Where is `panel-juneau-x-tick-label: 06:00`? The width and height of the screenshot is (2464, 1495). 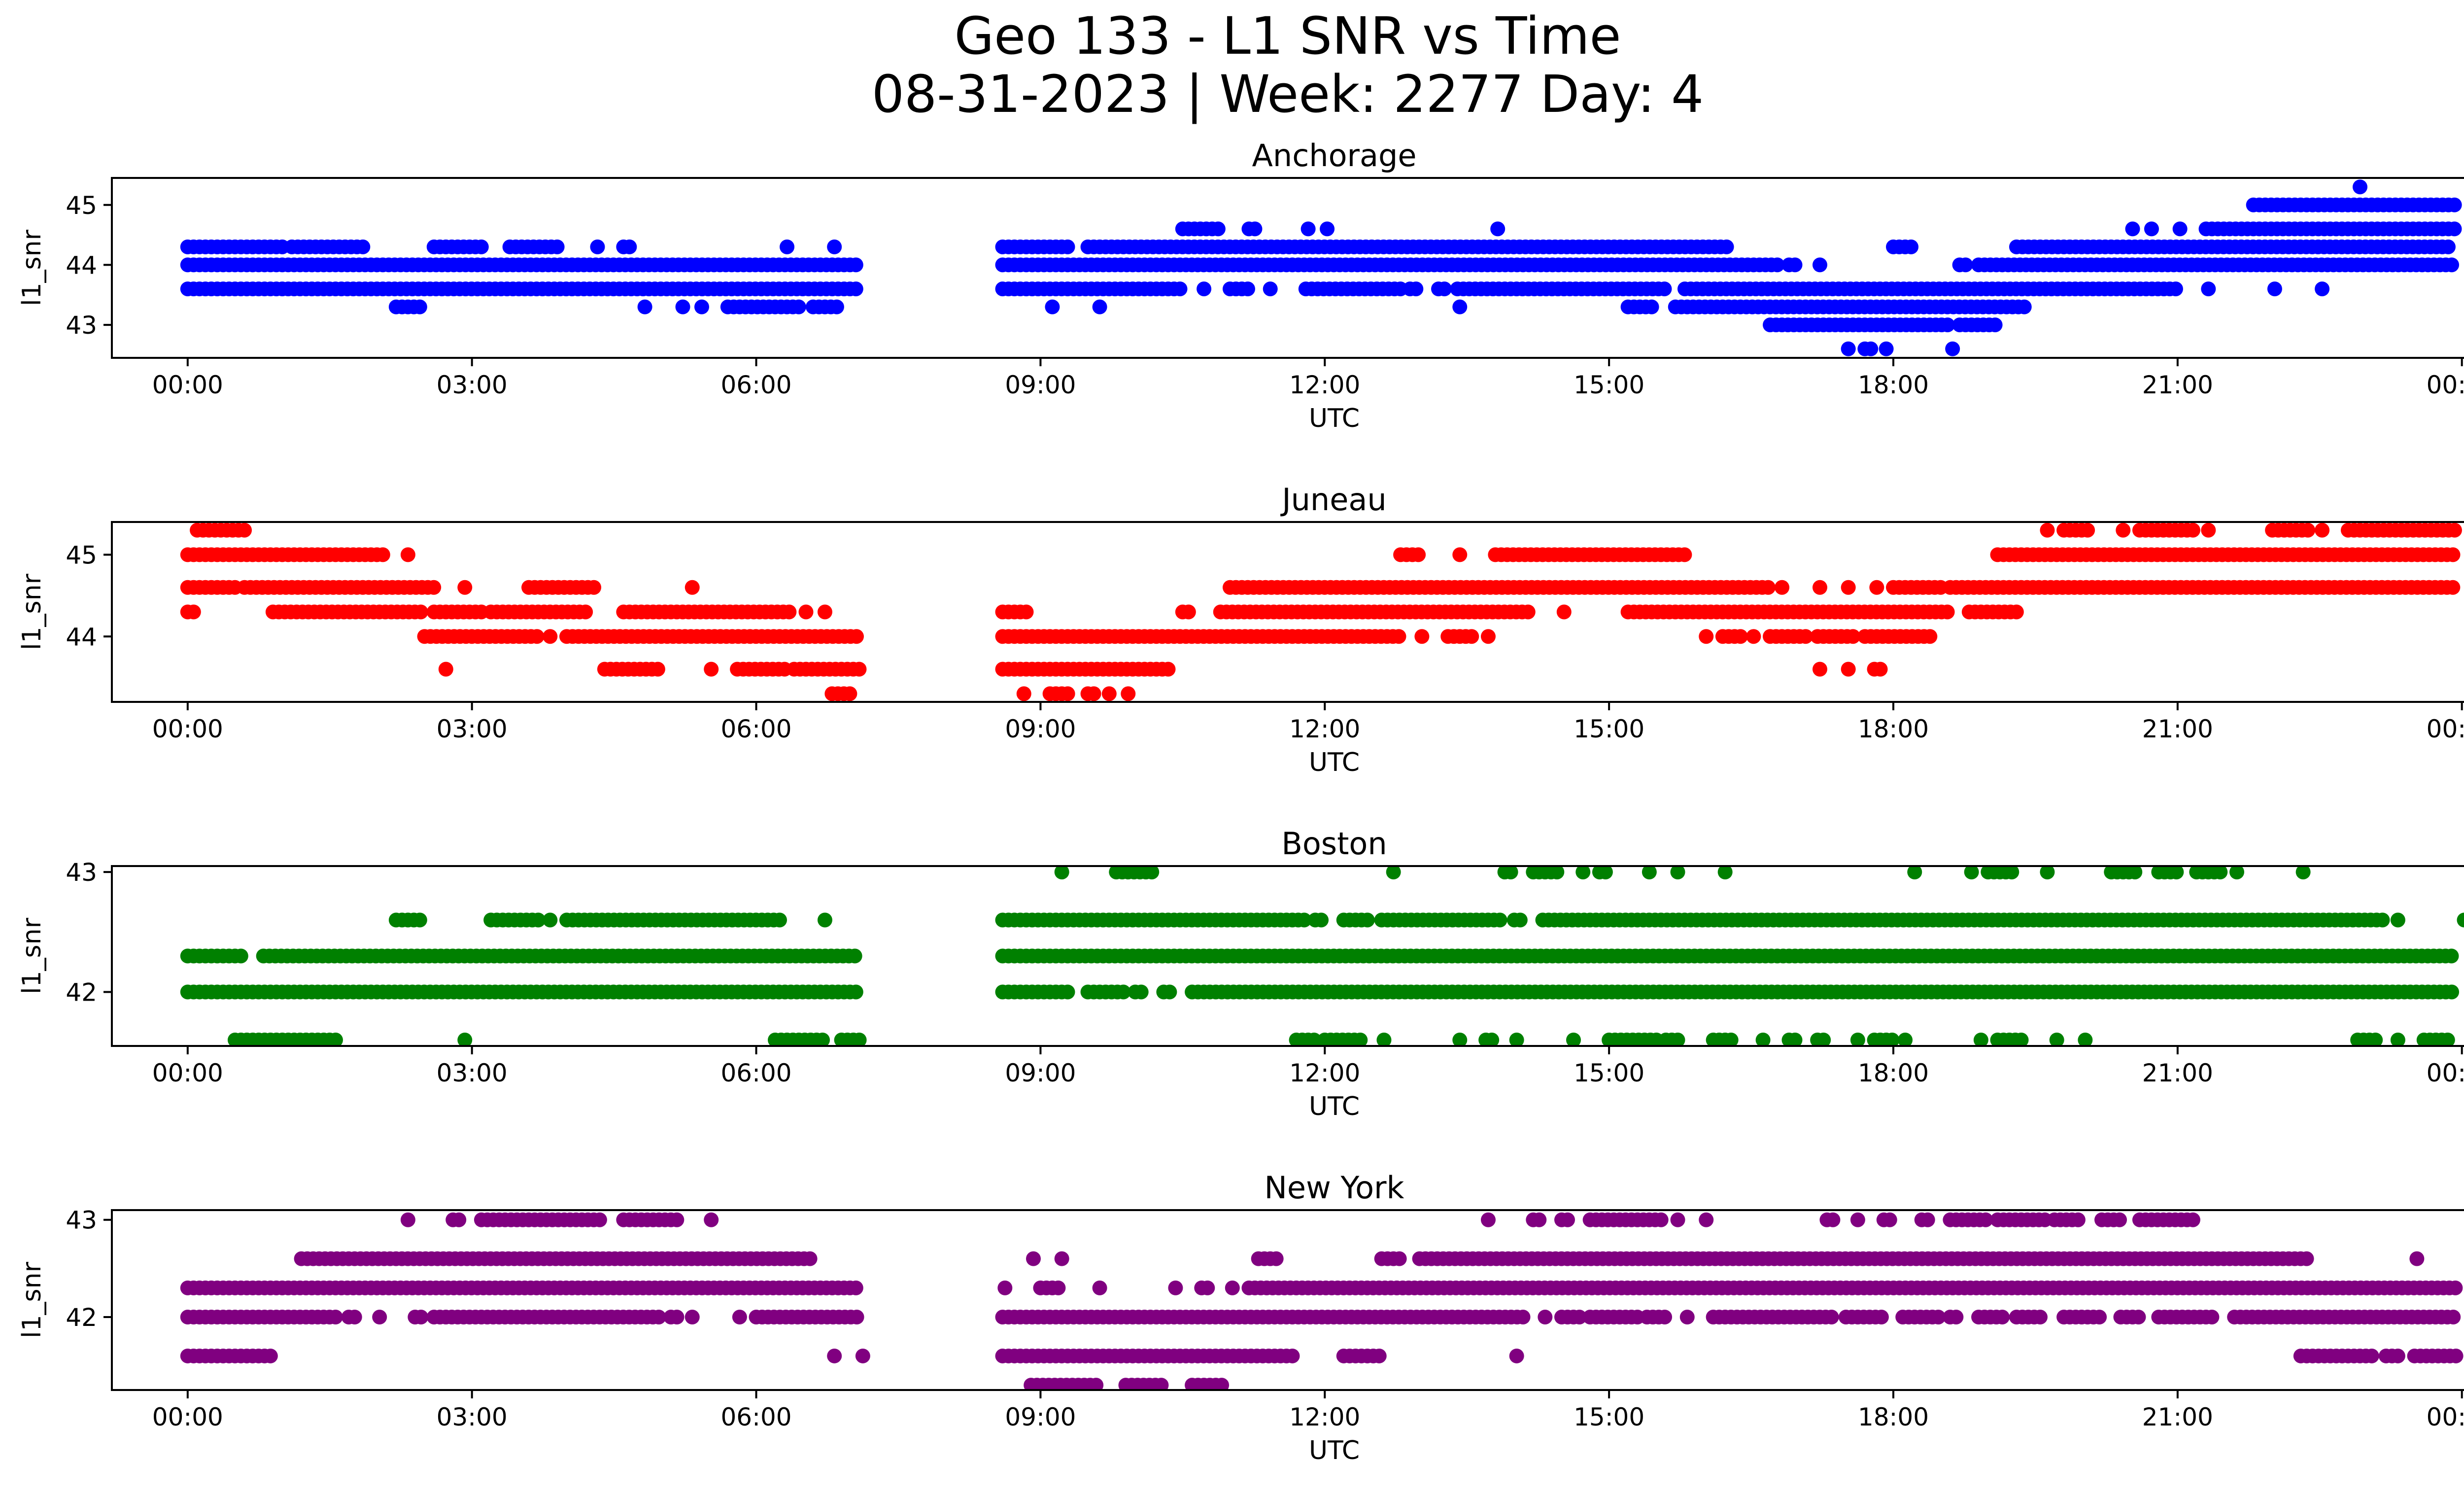
panel-juneau-x-tick-label: 06:00 is located at coordinates (756, 729).